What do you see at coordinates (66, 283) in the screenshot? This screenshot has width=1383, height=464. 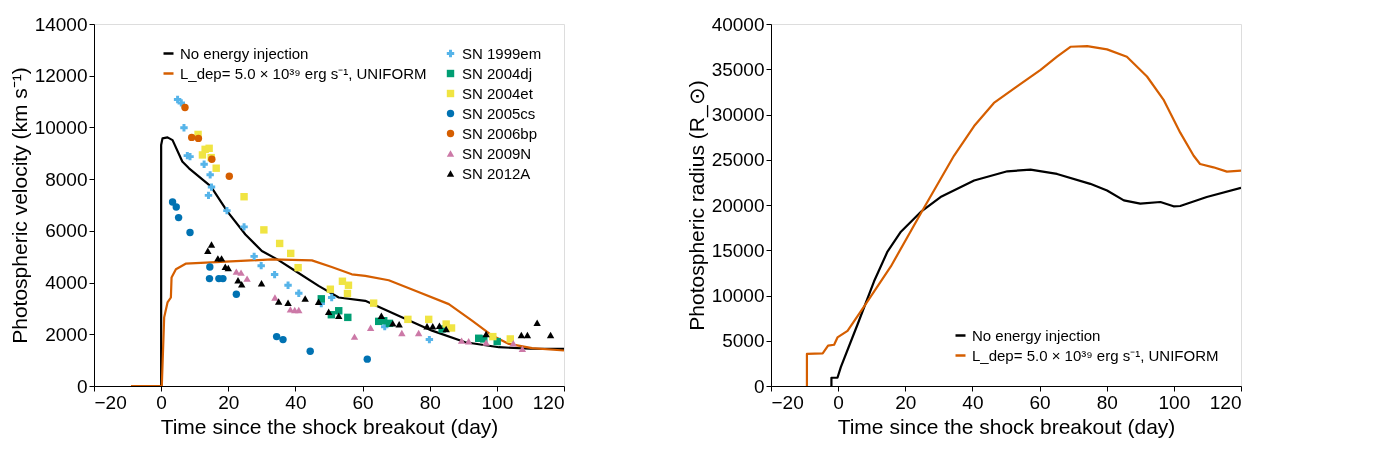 I see `y-tick-label: 4000` at bounding box center [66, 283].